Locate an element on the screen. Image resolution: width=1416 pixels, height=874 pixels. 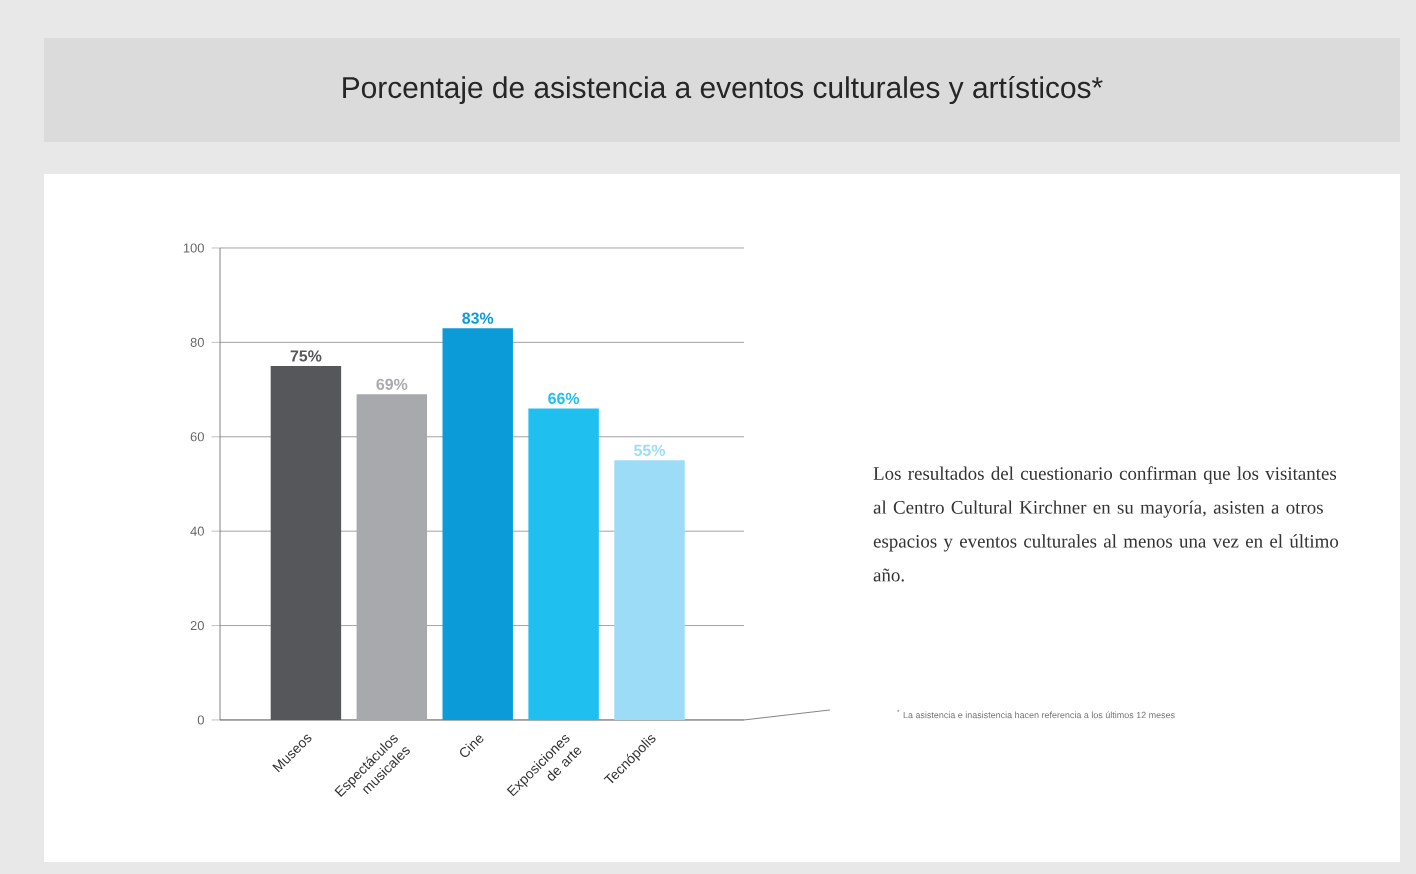
chart-title: Porcentaje de asistencia a eventos culturales y artísticos* is located at coordinates (723, 90).